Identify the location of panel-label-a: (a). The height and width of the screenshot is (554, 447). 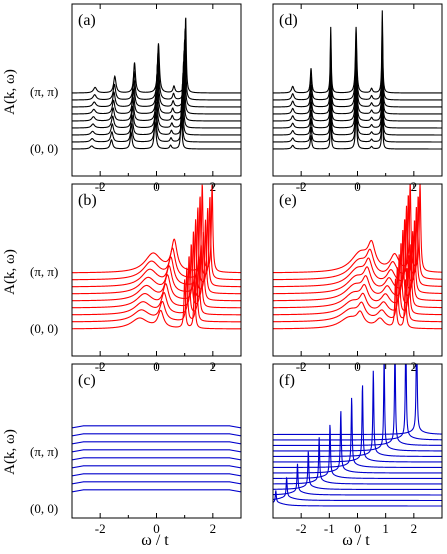
(87, 20).